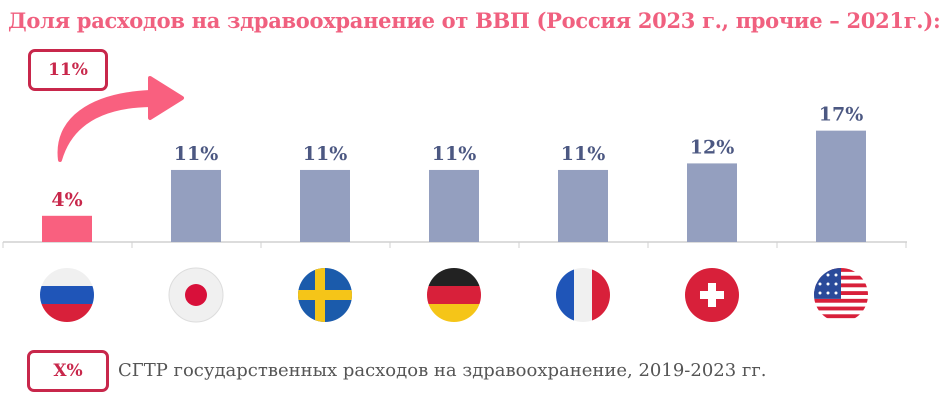 This screenshot has width=950, height=401. I want to click on japan-flag-icon, so click(196, 295).